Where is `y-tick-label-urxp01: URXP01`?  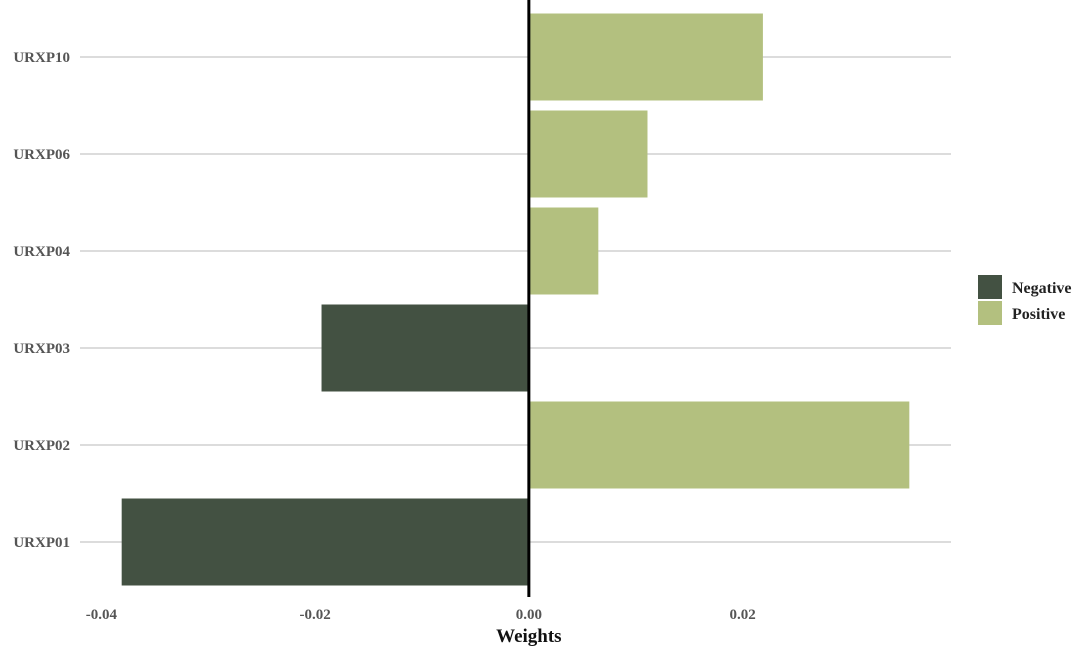 y-tick-label-urxp01: URXP01 is located at coordinates (41, 543).